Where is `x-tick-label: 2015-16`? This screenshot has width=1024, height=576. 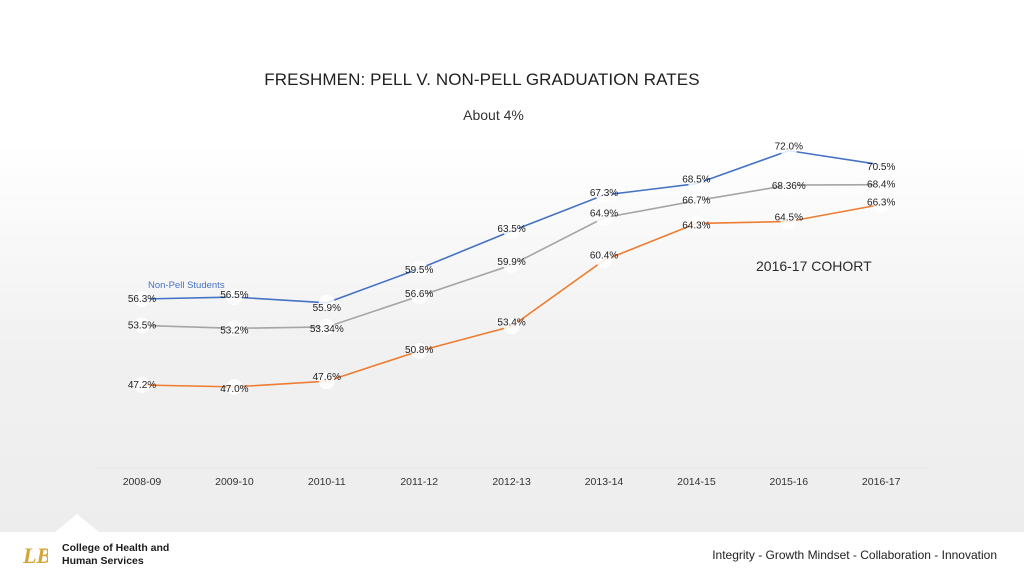 x-tick-label: 2015-16 is located at coordinates (789, 482).